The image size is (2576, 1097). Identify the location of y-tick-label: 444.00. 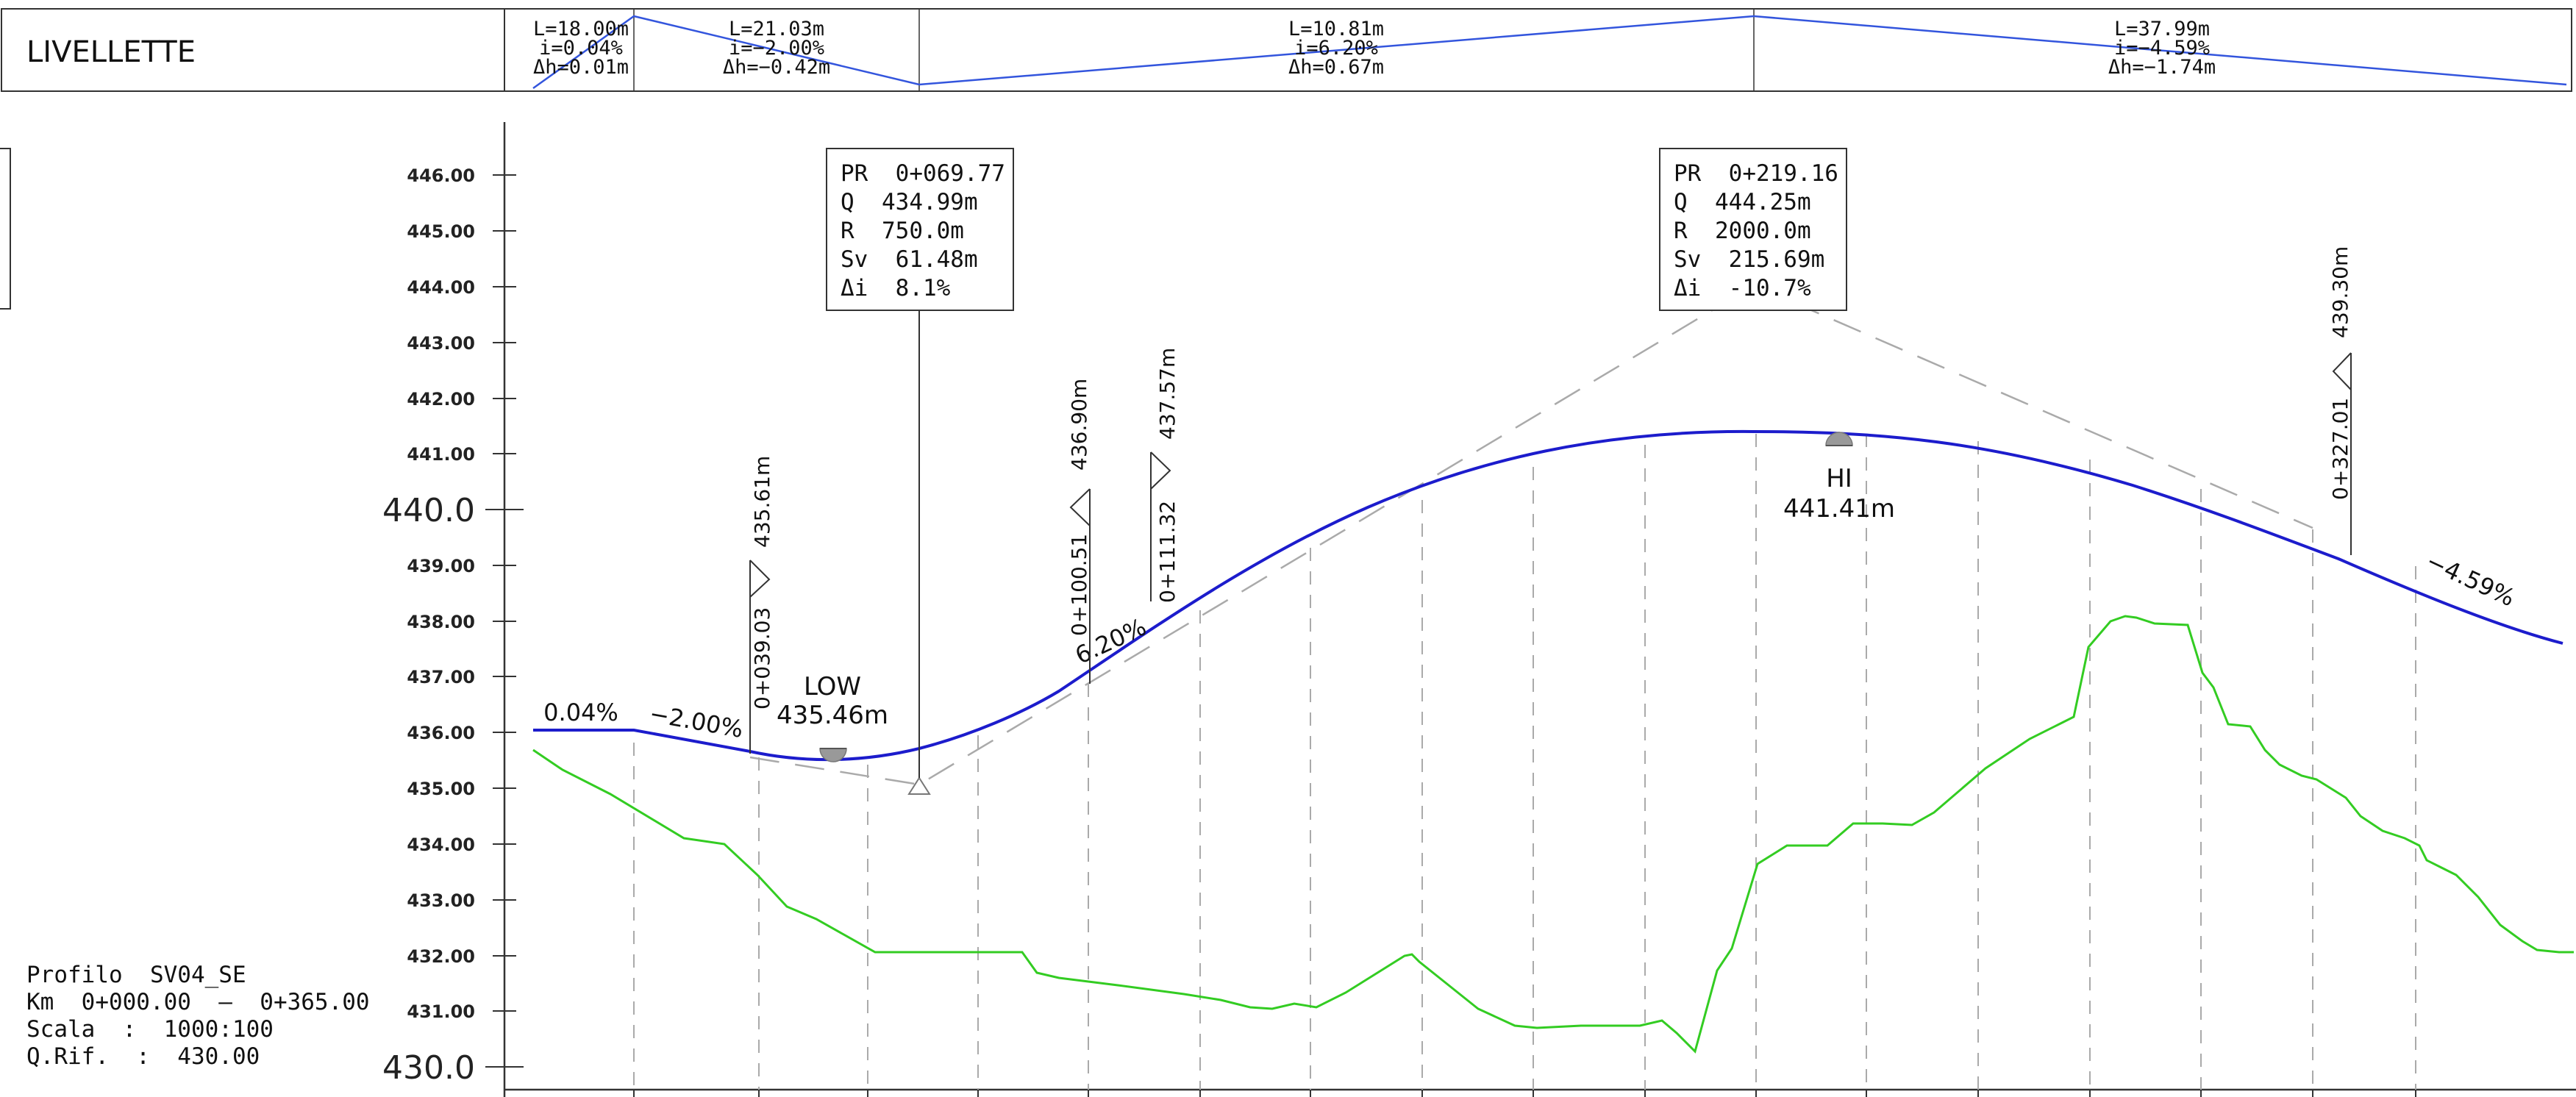
(441, 287).